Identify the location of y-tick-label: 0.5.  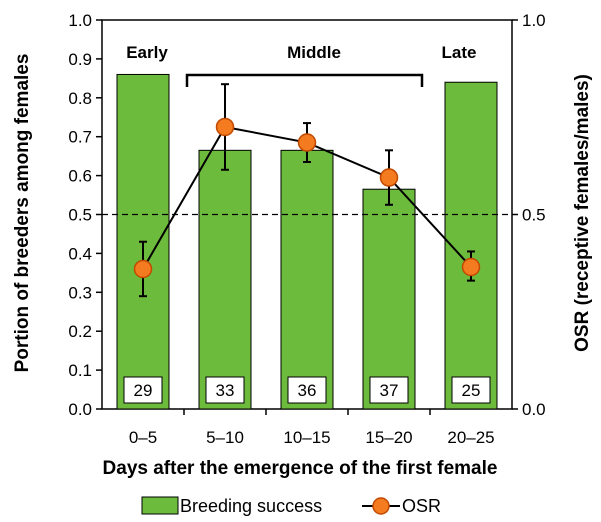
(80, 215).